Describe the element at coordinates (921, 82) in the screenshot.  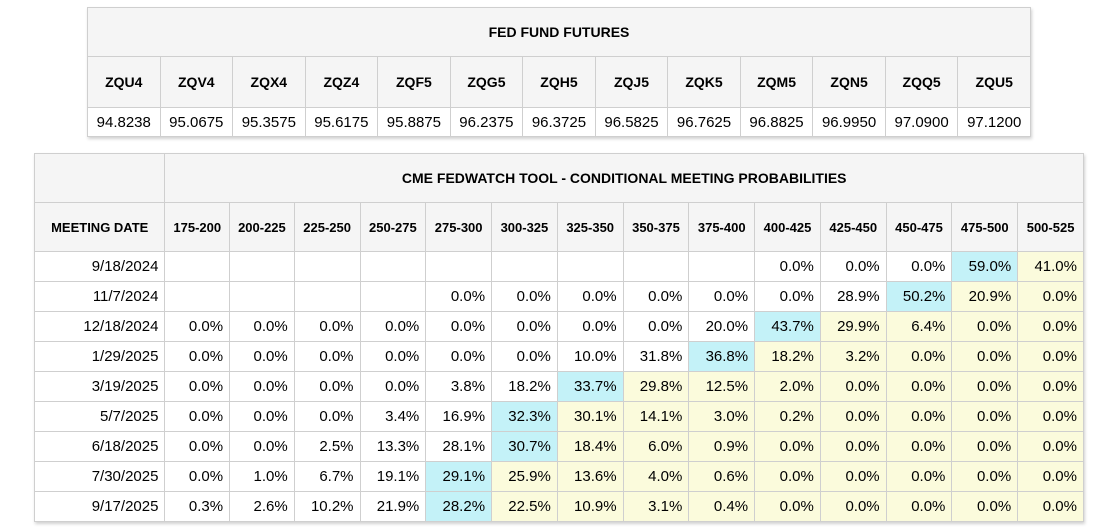
I see `futures-symbol: ZQQ5` at that location.